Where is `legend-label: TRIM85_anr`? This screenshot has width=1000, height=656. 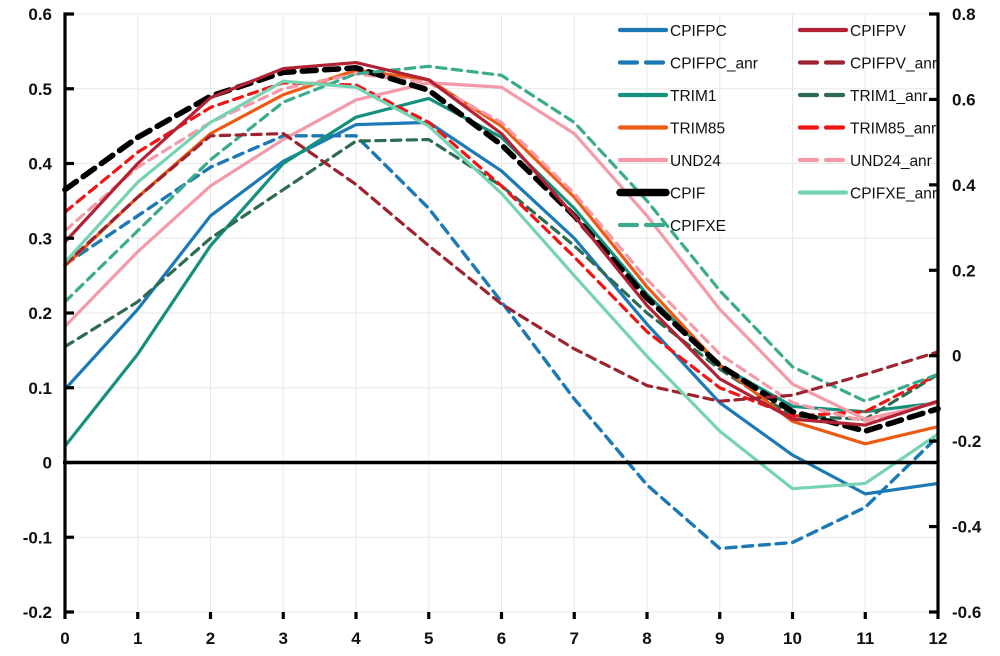 legend-label: TRIM85_anr is located at coordinates (893, 129).